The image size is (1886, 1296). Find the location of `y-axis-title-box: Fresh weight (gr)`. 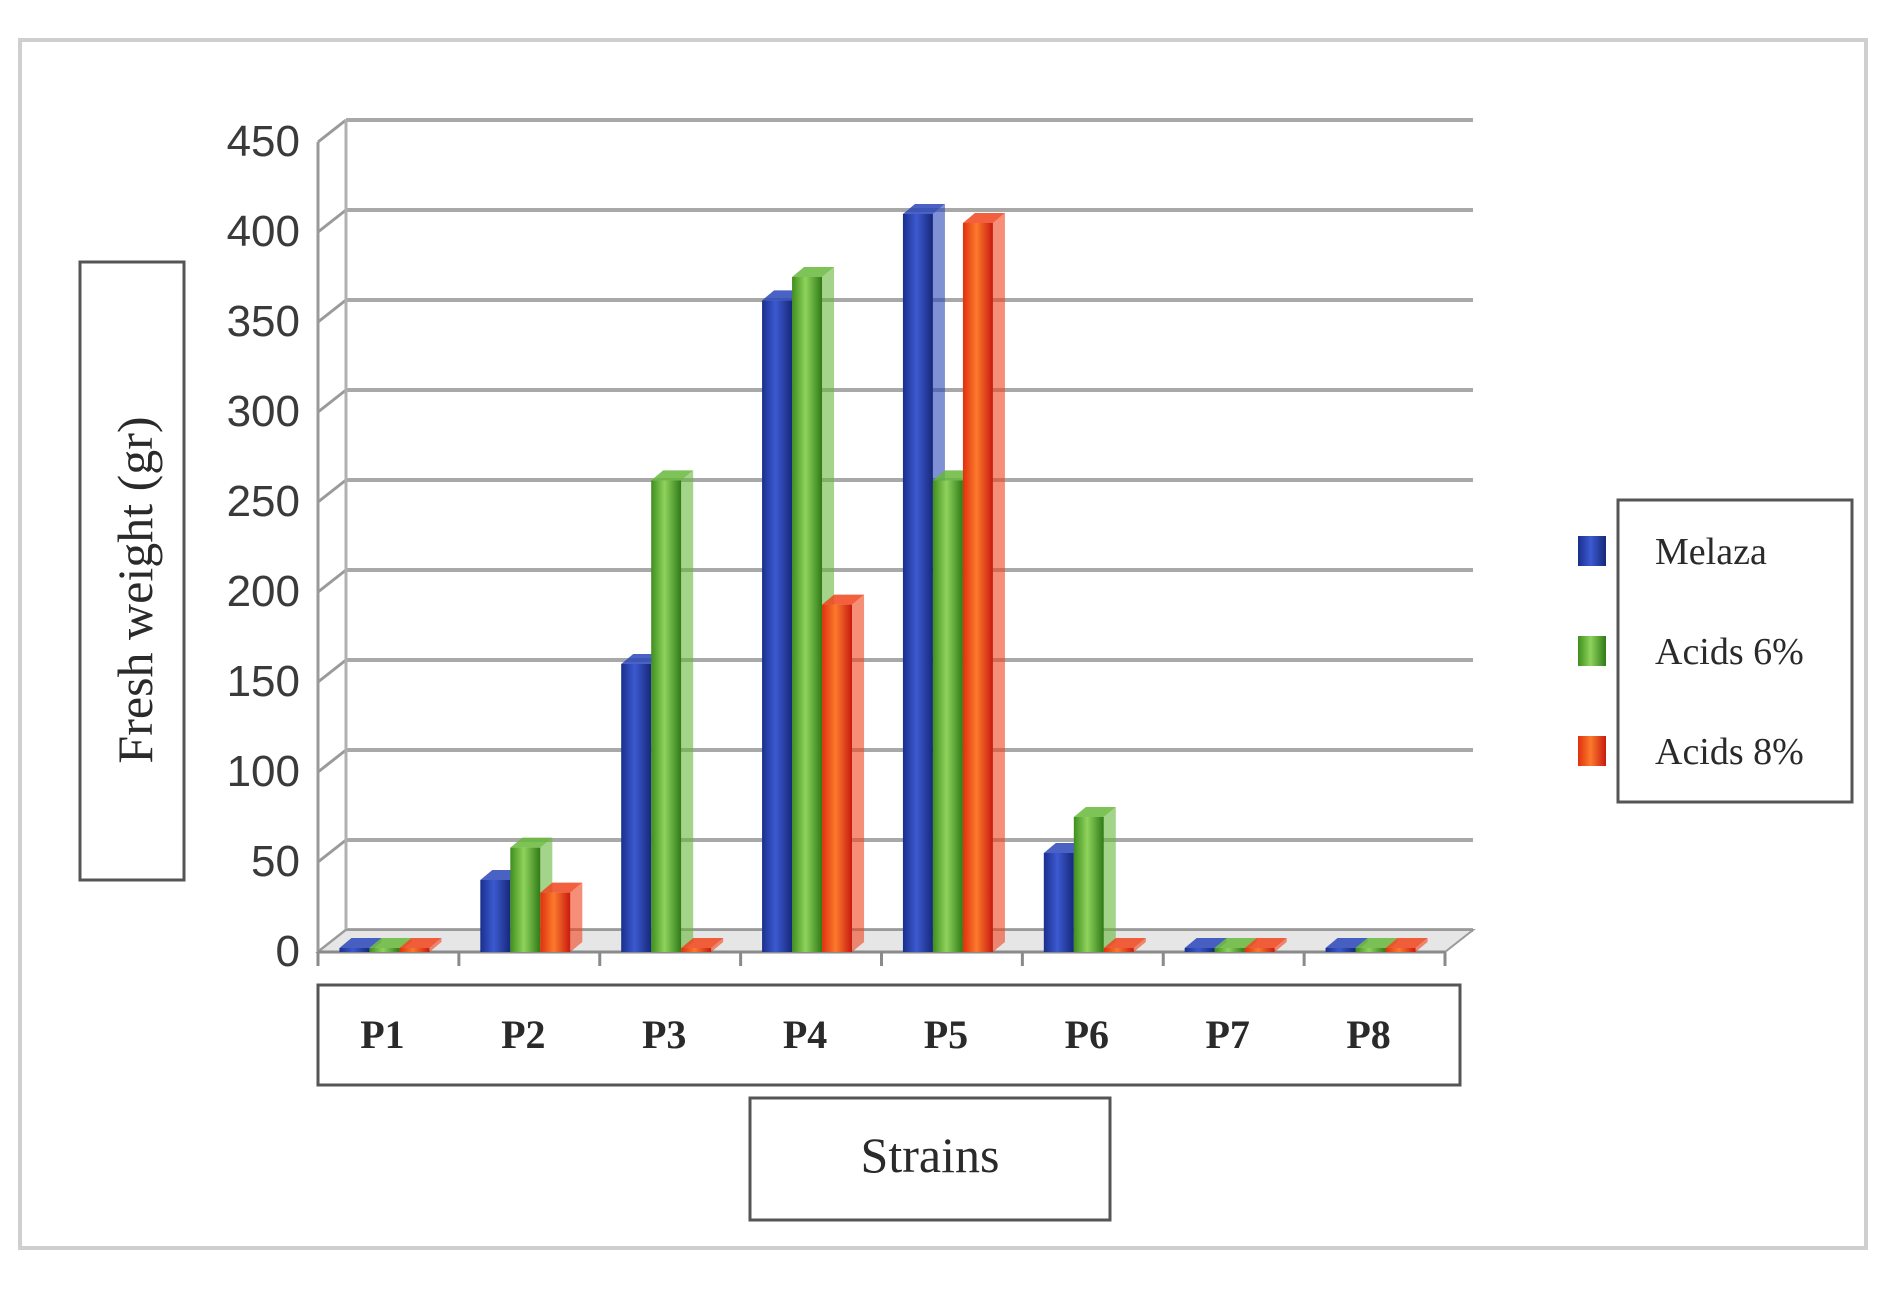

y-axis-title-box: Fresh weight (gr) is located at coordinates (132, 571).